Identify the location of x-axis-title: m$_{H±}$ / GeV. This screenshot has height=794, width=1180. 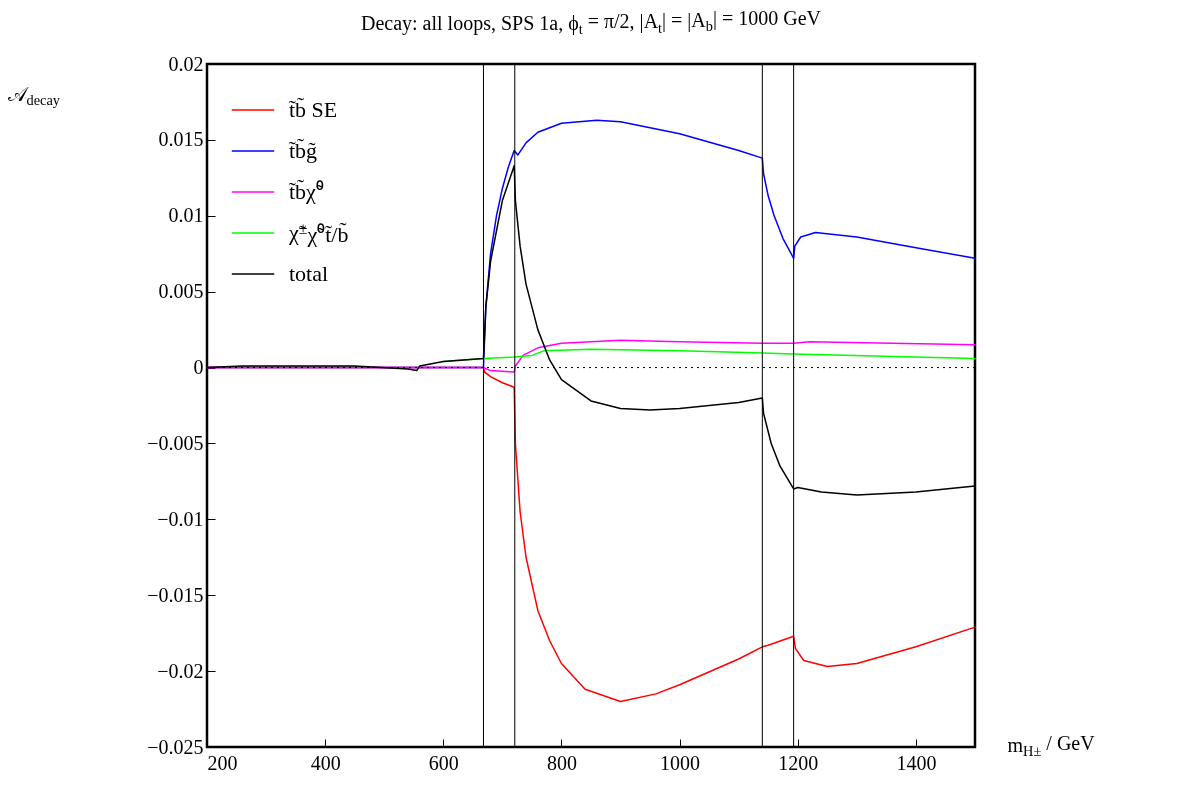
(1051, 745).